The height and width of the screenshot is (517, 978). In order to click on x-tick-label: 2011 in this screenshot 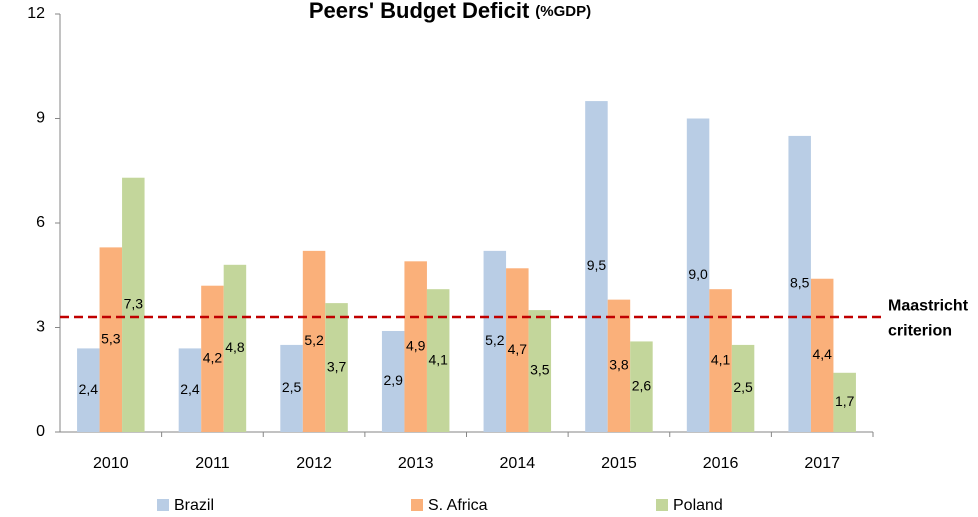, I will do `click(212, 463)`.